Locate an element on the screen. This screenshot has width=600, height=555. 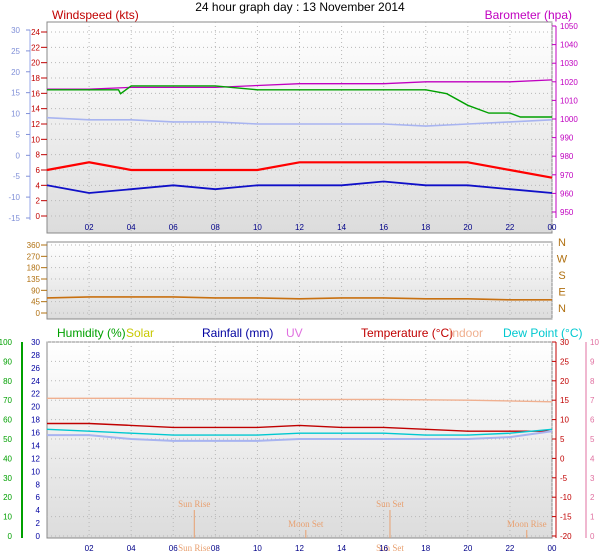
tick-label: 12 is located at coordinates (35, 124).